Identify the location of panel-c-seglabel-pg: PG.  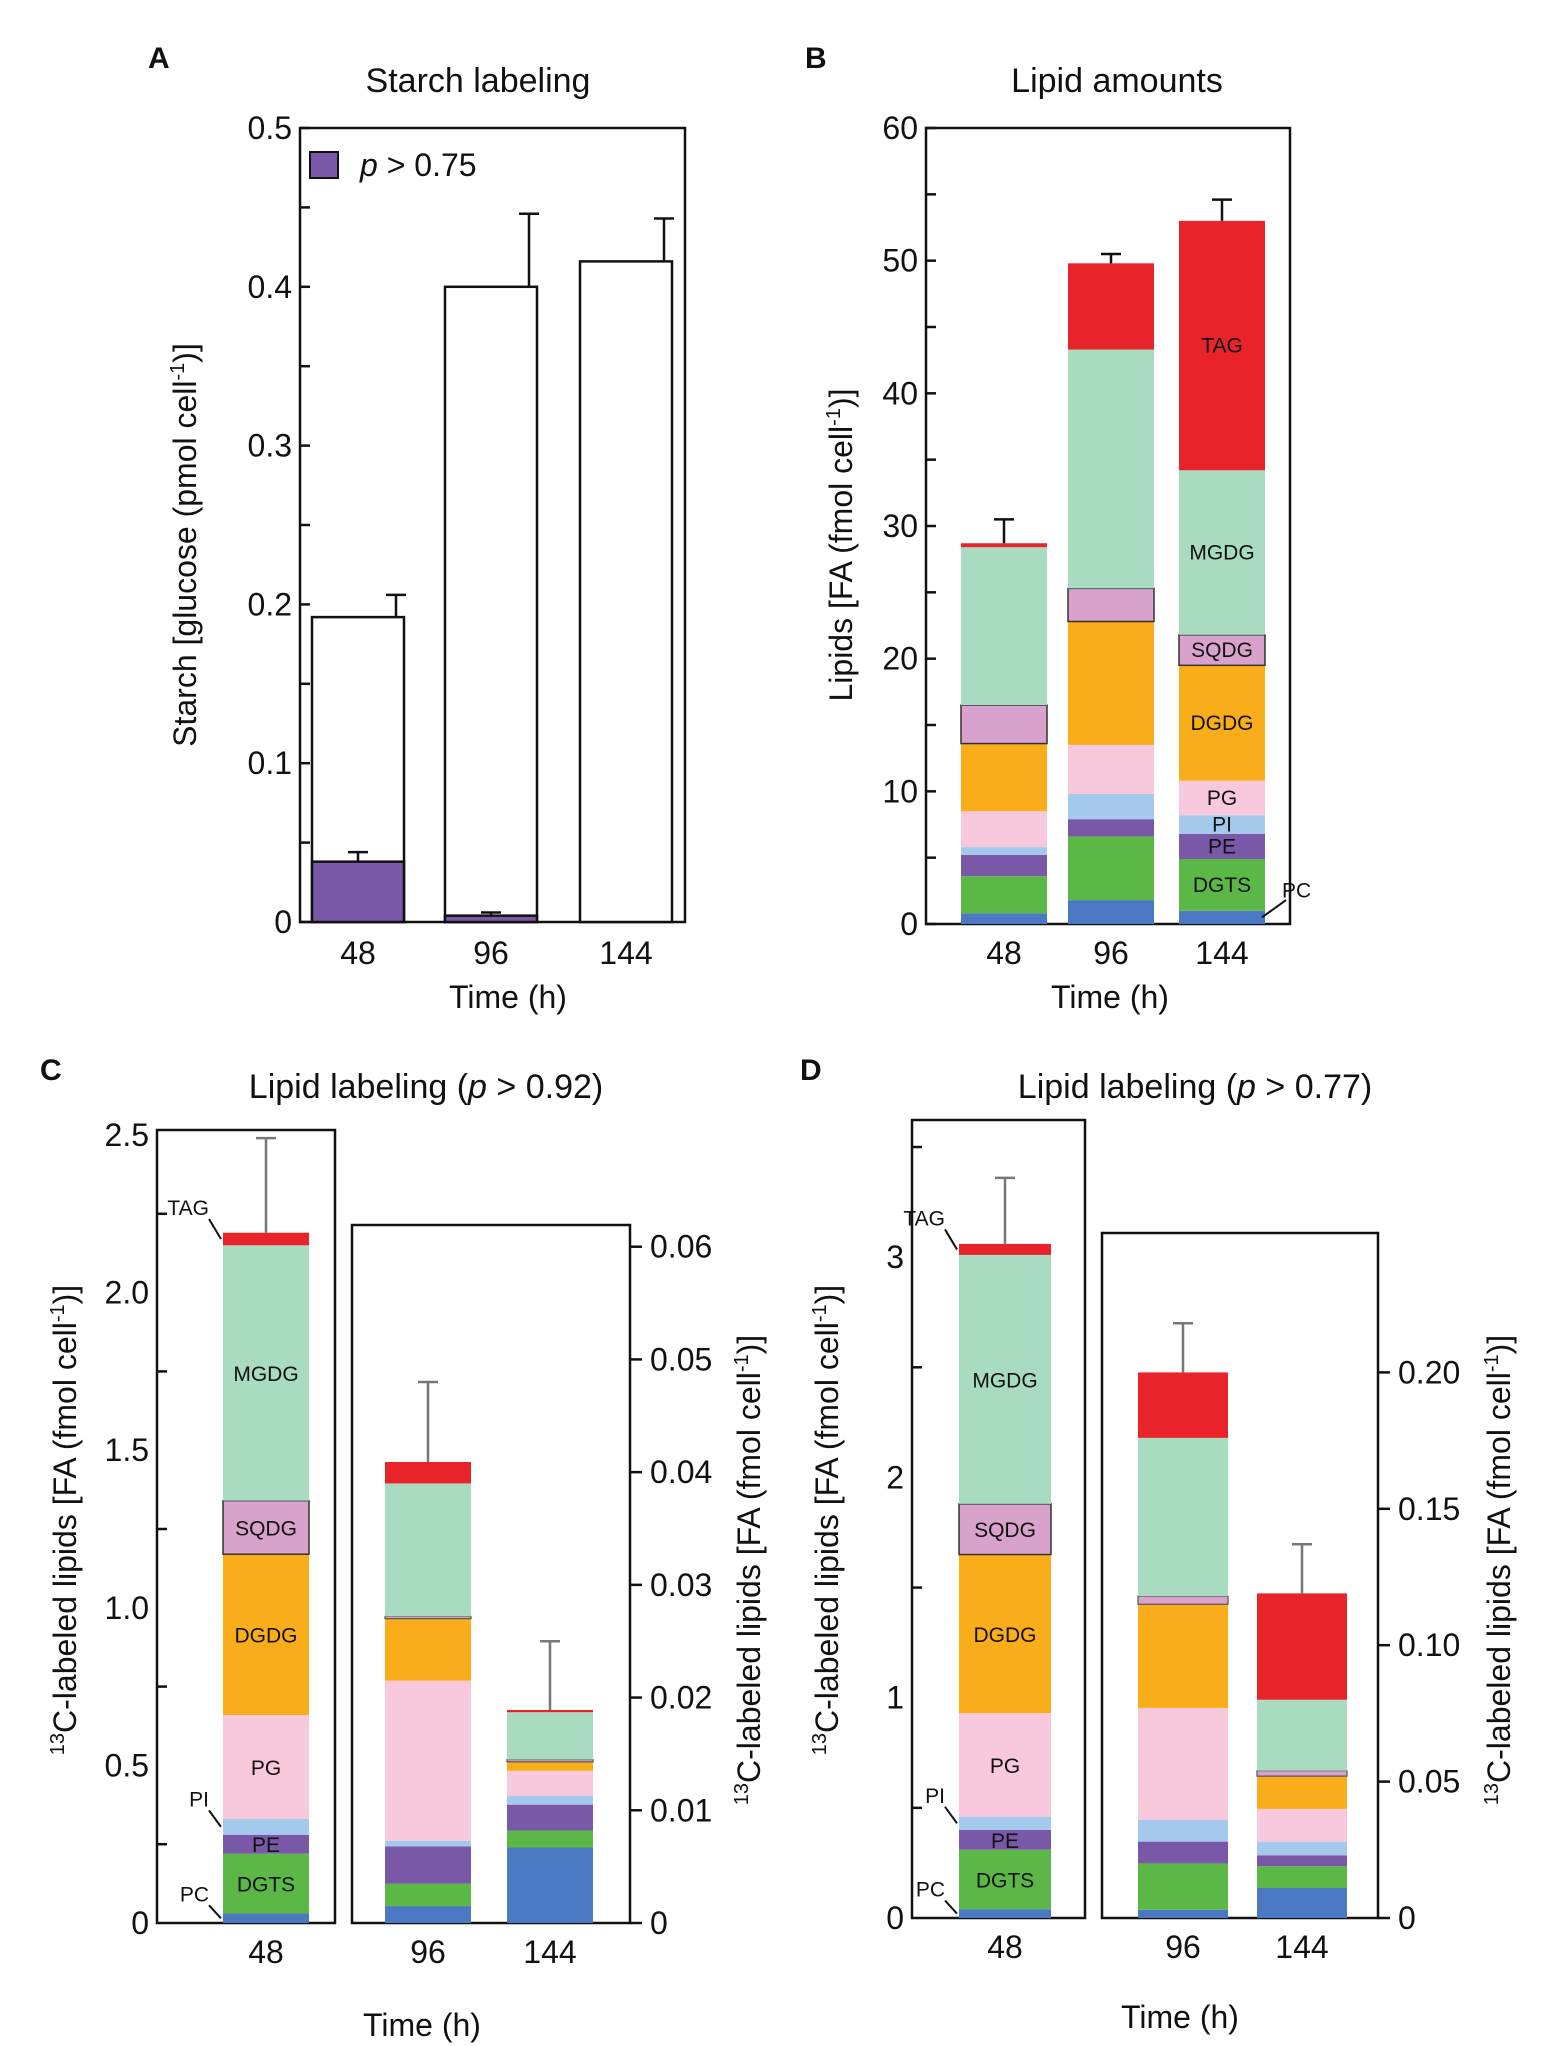
(266, 1768).